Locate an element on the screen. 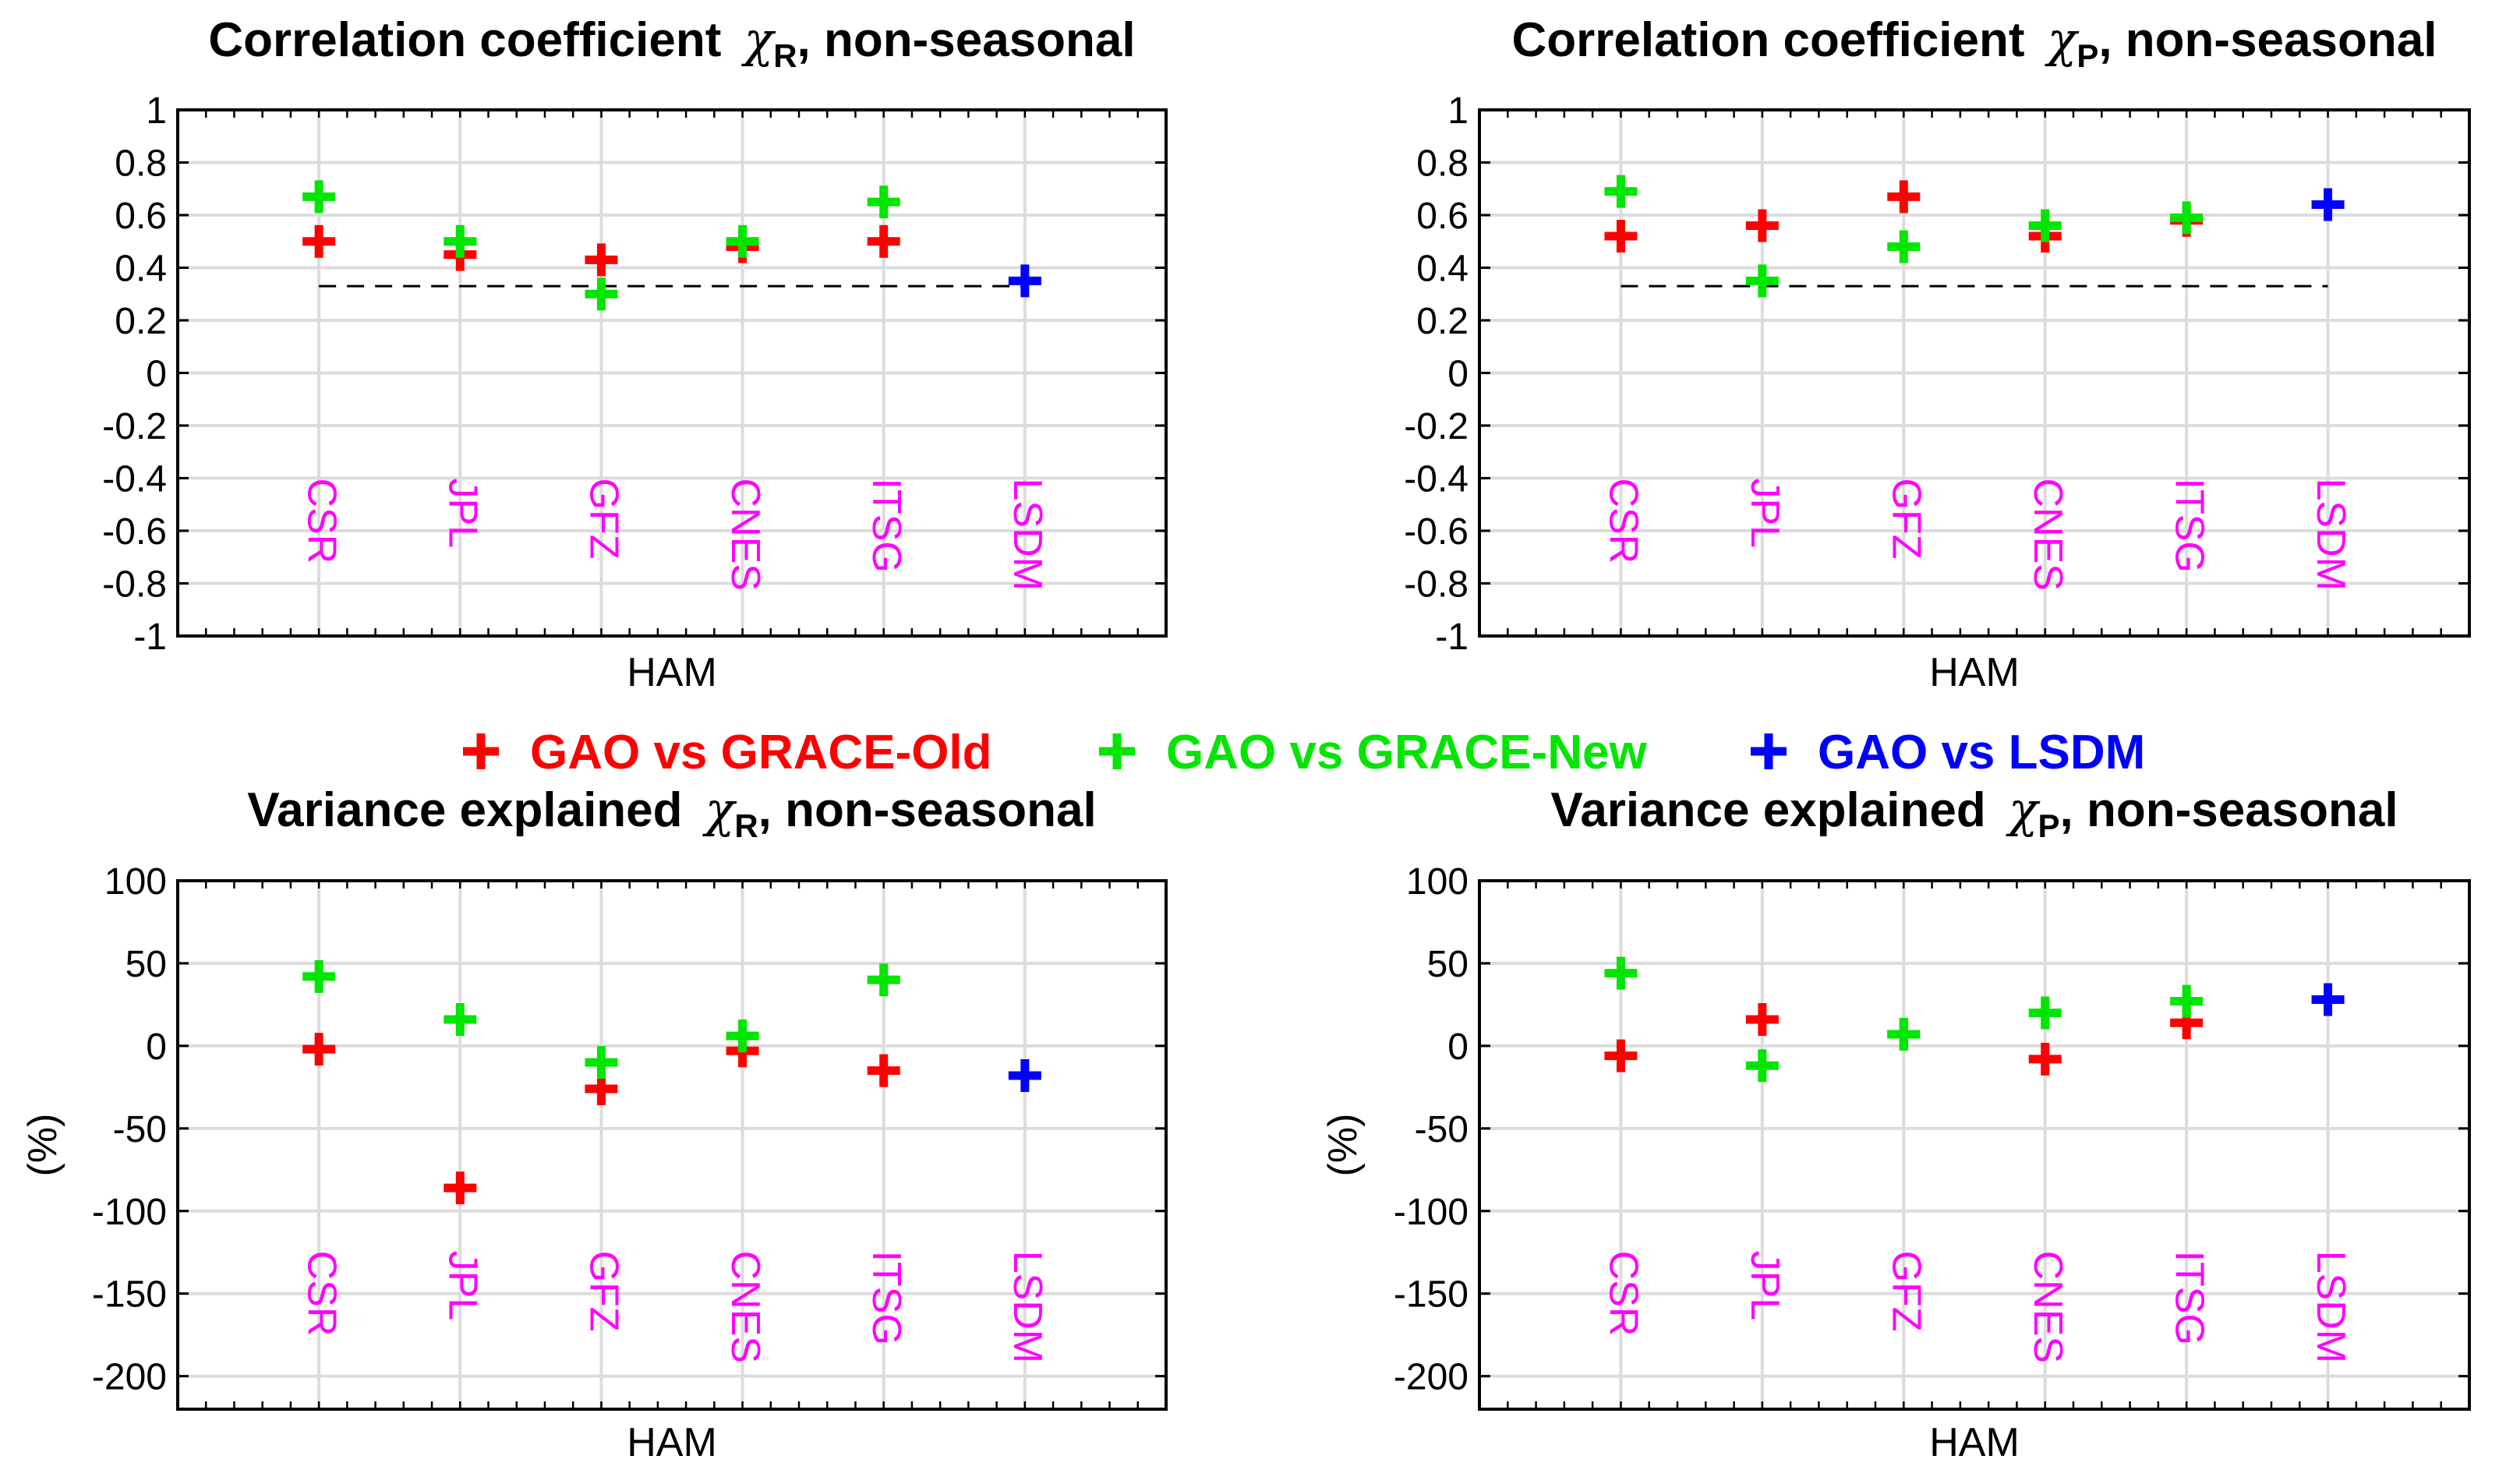 Image resolution: width=2513 pixels, height=1484 pixels. legend-item-lsdm: GAO vs LSDM is located at coordinates (1948, 752).